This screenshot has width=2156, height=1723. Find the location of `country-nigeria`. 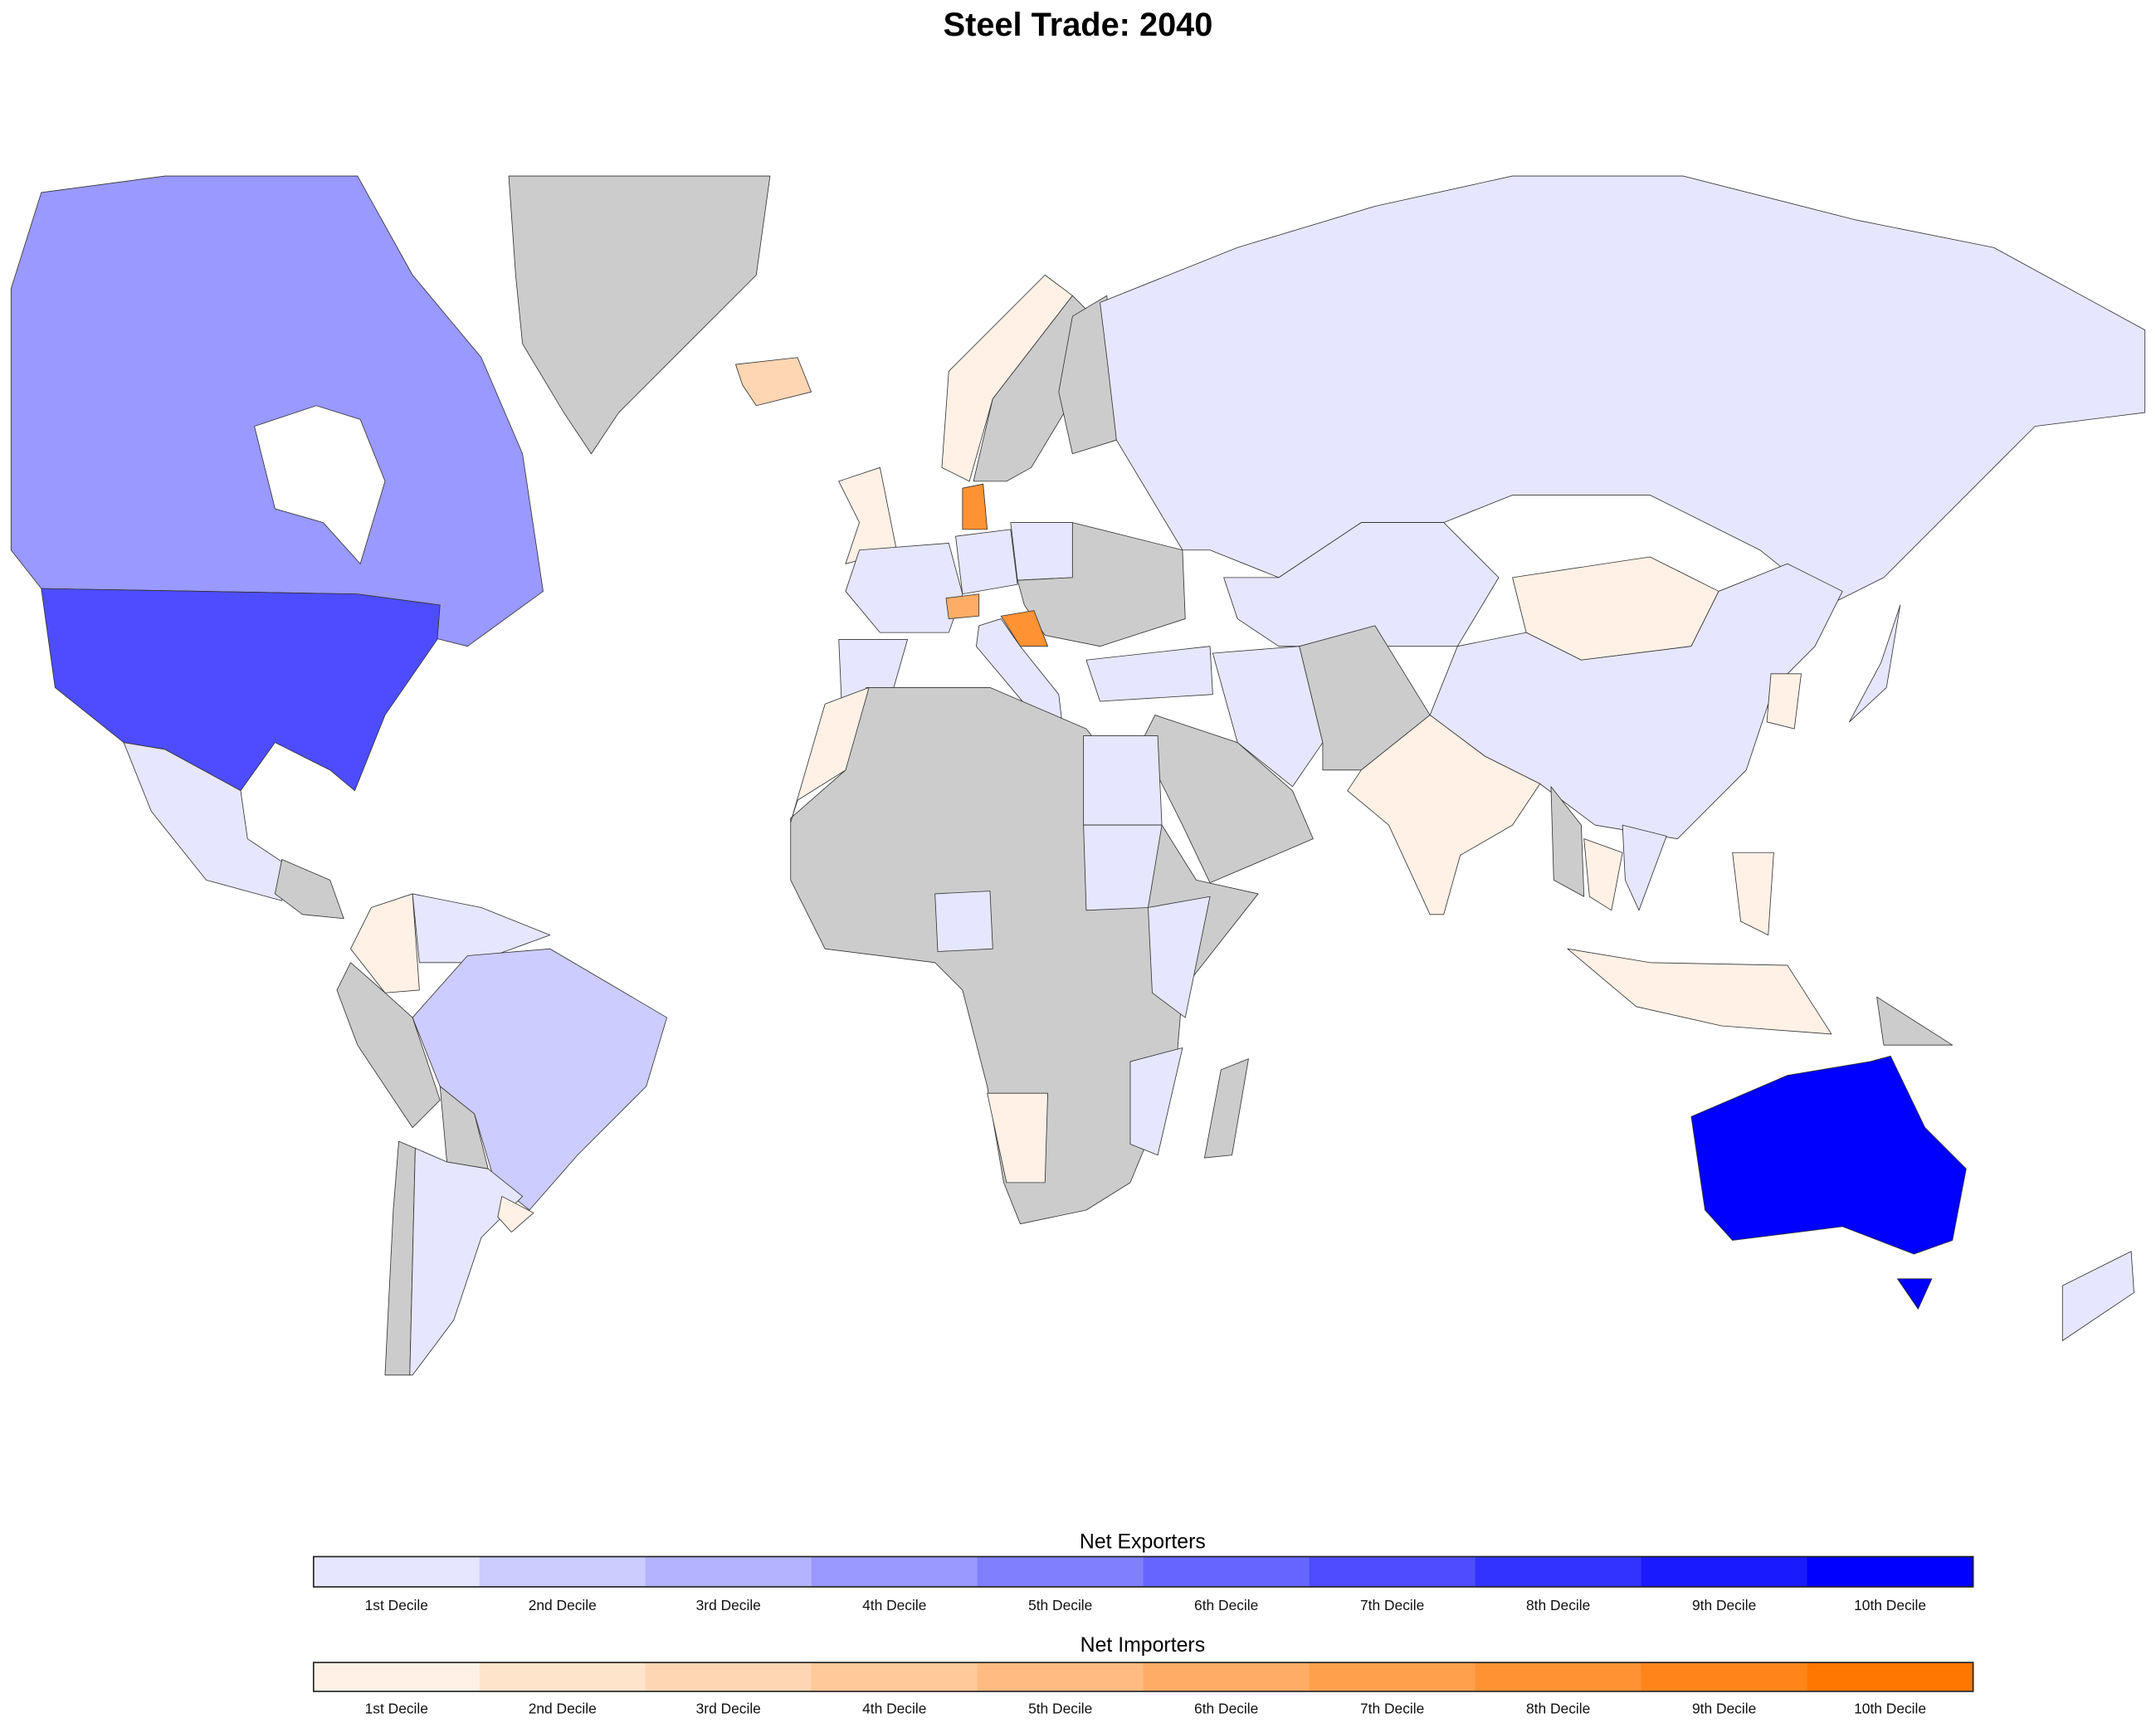

country-nigeria is located at coordinates (963, 921).